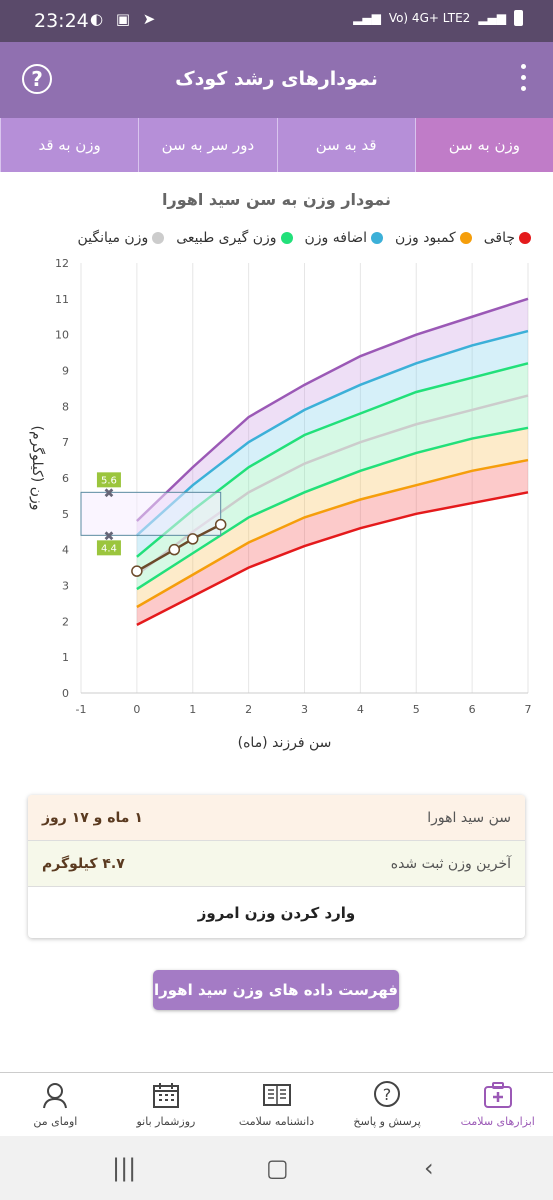  Describe the element at coordinates (226, 238) in the screenshot. I see `legend-label: وزن گیری طبیعی` at that location.